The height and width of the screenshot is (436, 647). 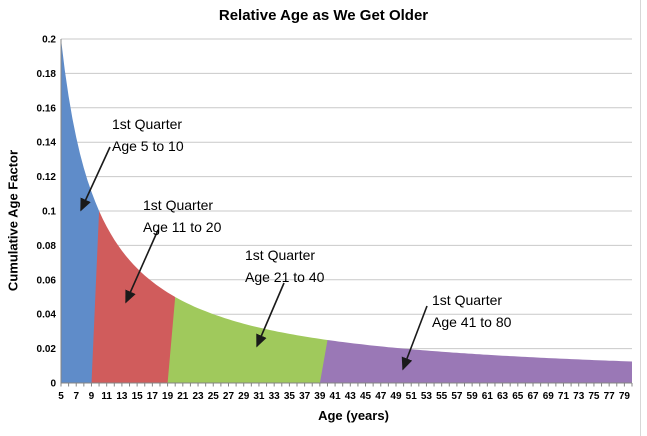 I want to click on x-tick-label: 49, so click(x=396, y=396).